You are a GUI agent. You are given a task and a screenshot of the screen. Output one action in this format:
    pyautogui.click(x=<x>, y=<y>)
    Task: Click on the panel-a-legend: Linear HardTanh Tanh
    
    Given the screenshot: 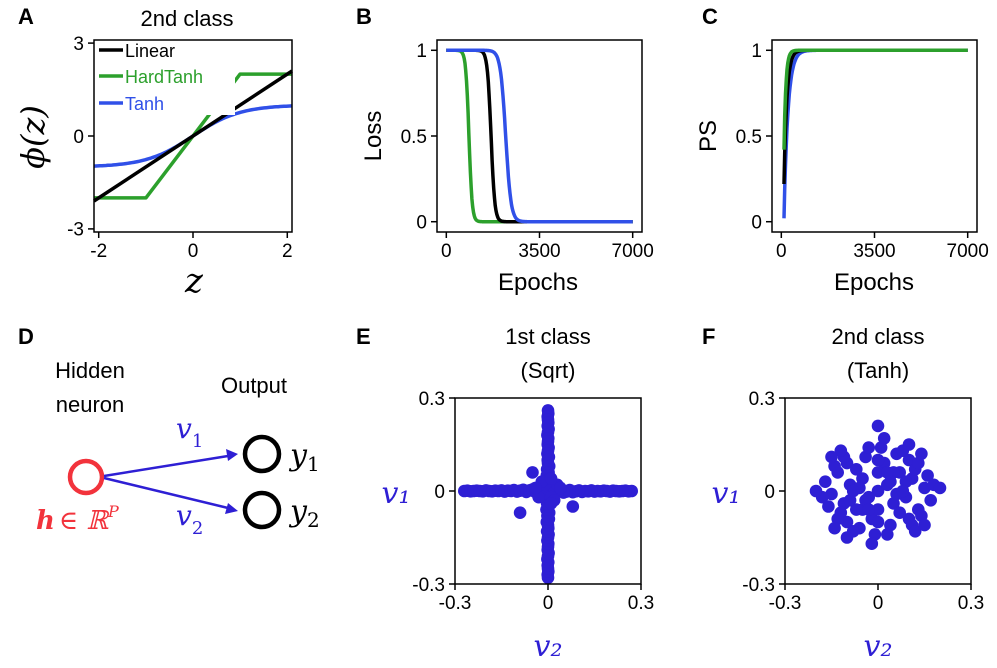 What is the action you would take?
    pyautogui.click(x=166, y=78)
    